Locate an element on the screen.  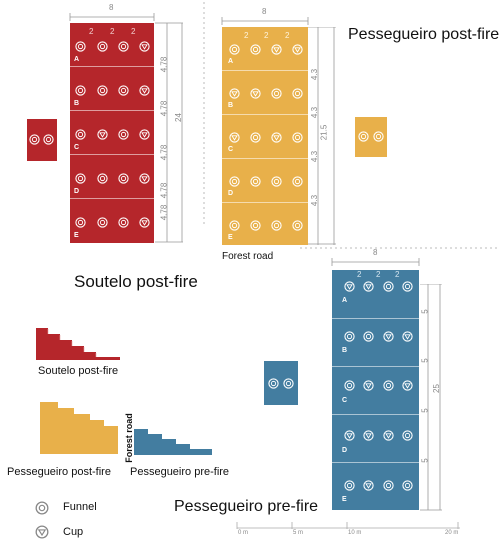
scale-bar is located at coordinates (348, 525).